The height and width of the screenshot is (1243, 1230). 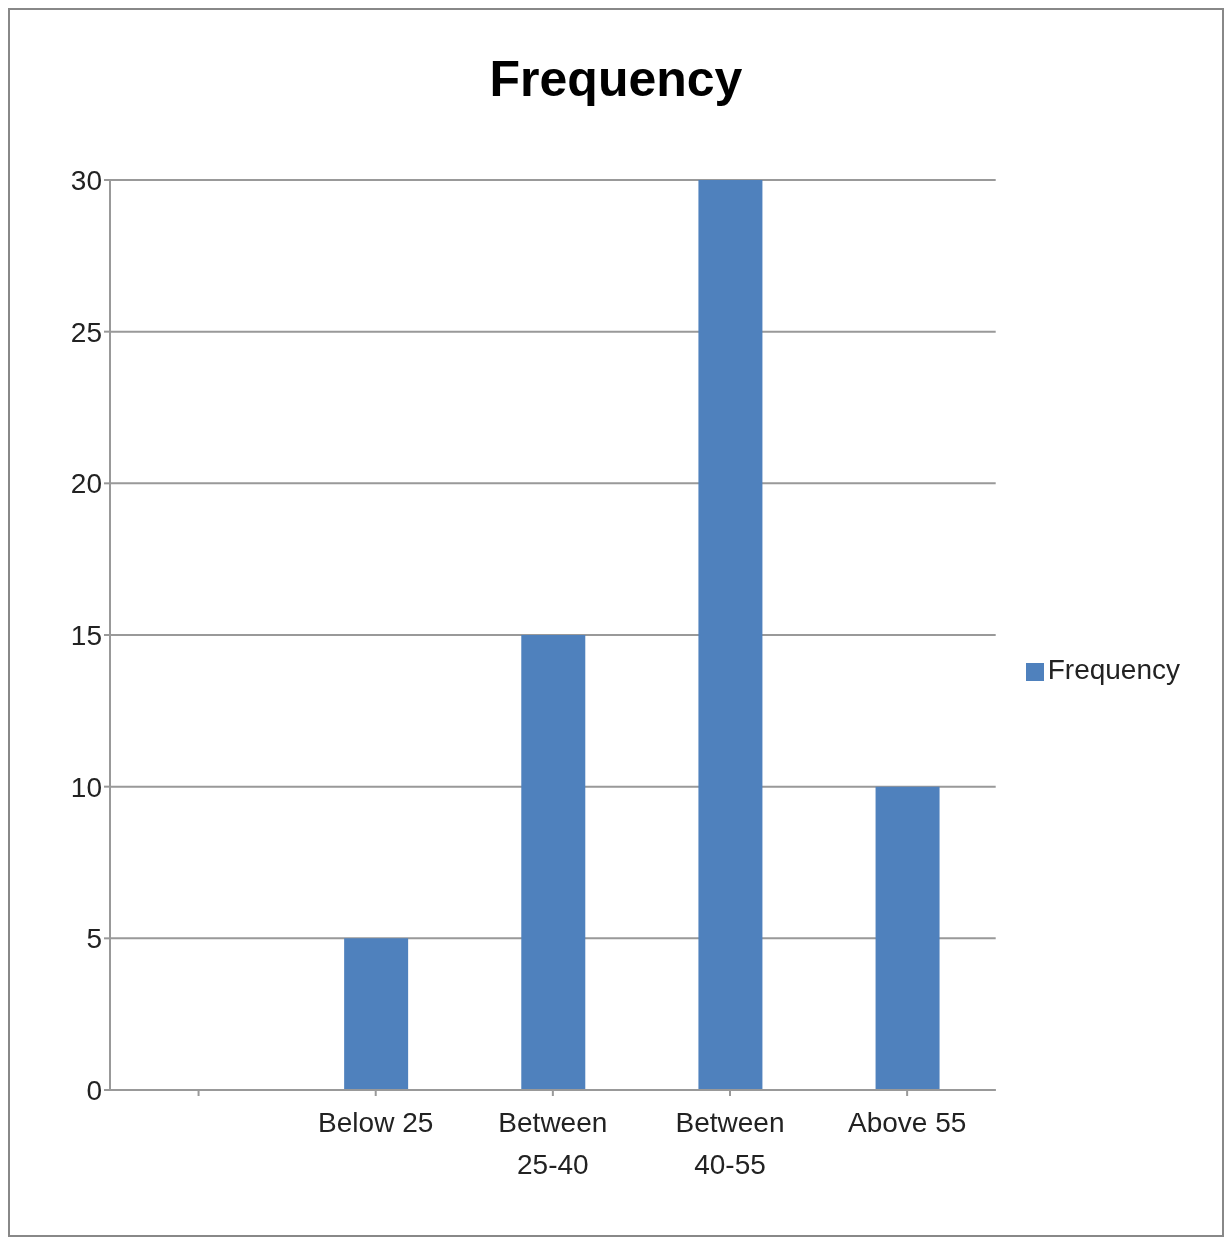 I want to click on y-tick-label: 10, so click(x=86, y=787).